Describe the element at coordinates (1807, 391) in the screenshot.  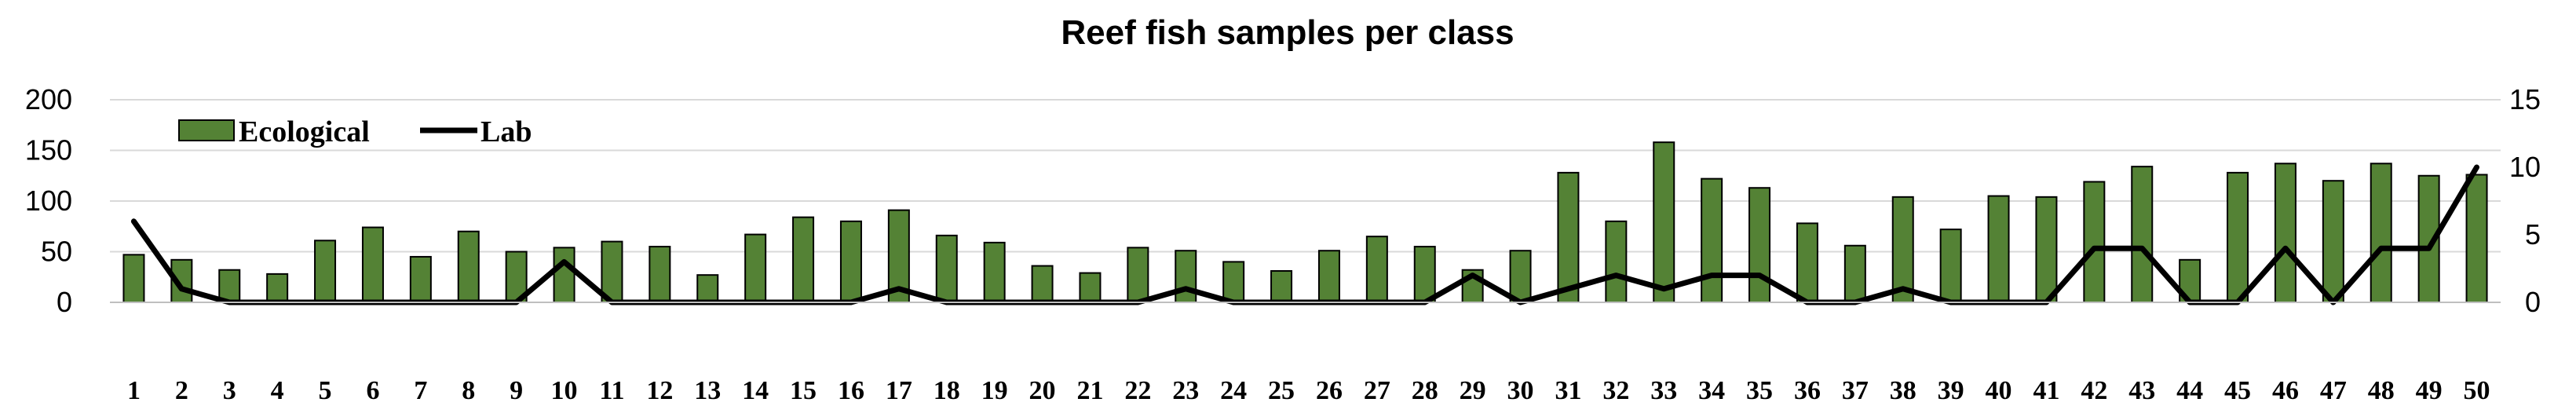
I see `x-axis-tick-label: 36` at that location.